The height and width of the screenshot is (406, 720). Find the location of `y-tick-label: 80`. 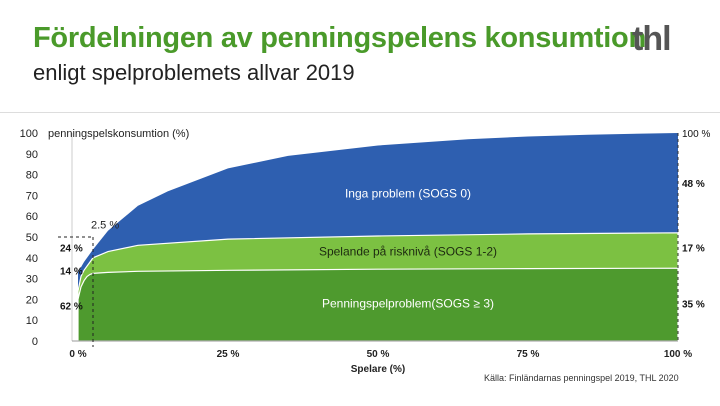

y-tick-label: 80 is located at coordinates (32, 176).